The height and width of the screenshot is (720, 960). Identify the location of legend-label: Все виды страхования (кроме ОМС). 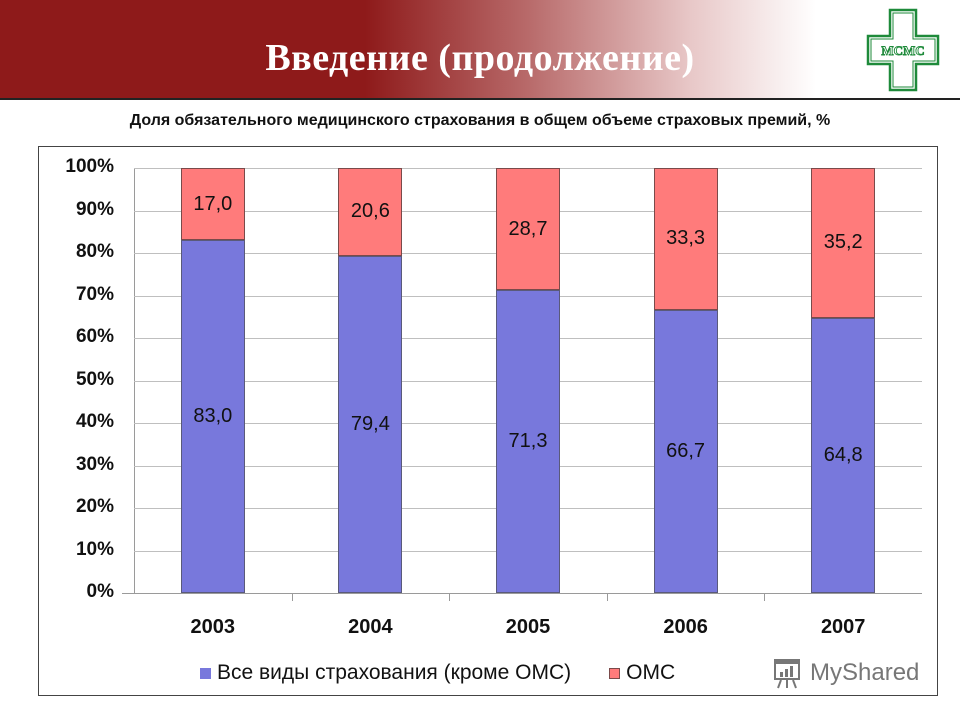
(394, 672).